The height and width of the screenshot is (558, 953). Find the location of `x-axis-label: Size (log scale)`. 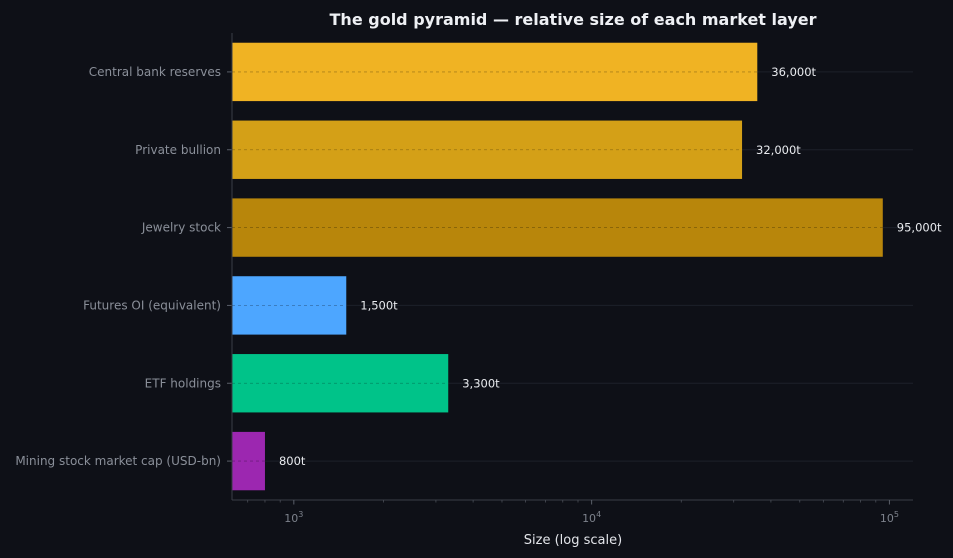

x-axis-label: Size (log scale) is located at coordinates (573, 540).